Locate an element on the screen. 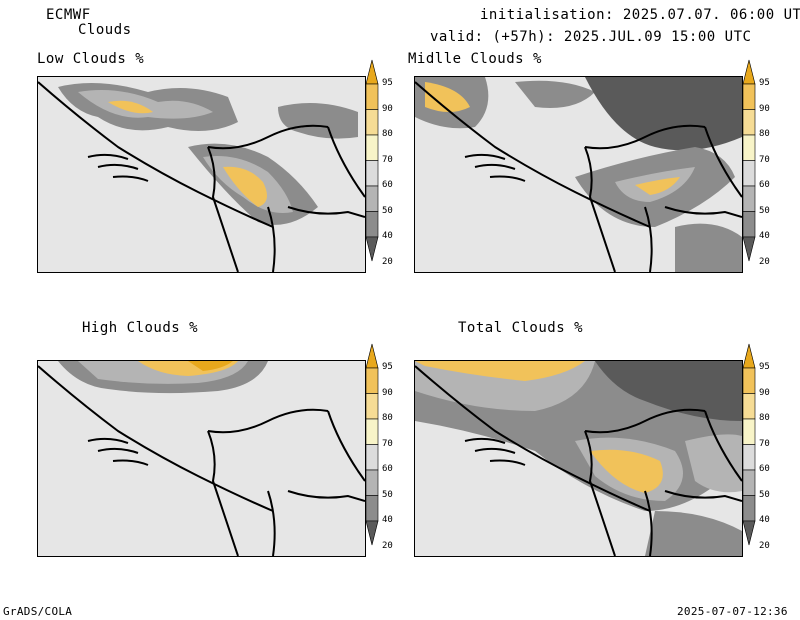  colorbar-mid: 95 90 80 70 60 50 40 20 is located at coordinates (756, 163).